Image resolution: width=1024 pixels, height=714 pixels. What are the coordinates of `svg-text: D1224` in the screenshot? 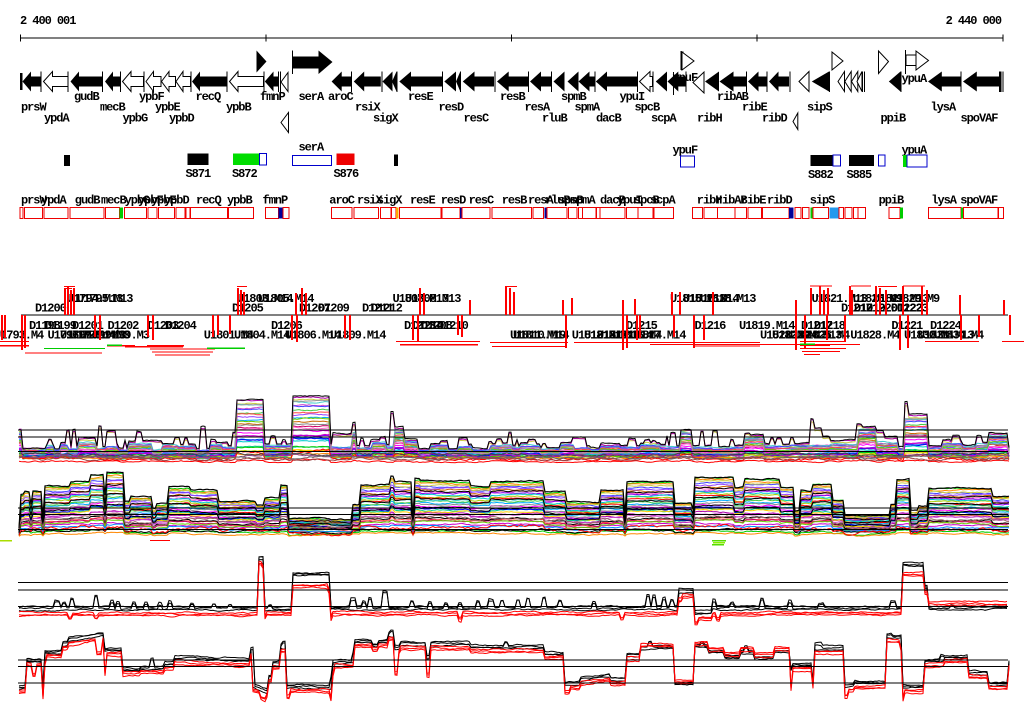 It's located at (946, 326).